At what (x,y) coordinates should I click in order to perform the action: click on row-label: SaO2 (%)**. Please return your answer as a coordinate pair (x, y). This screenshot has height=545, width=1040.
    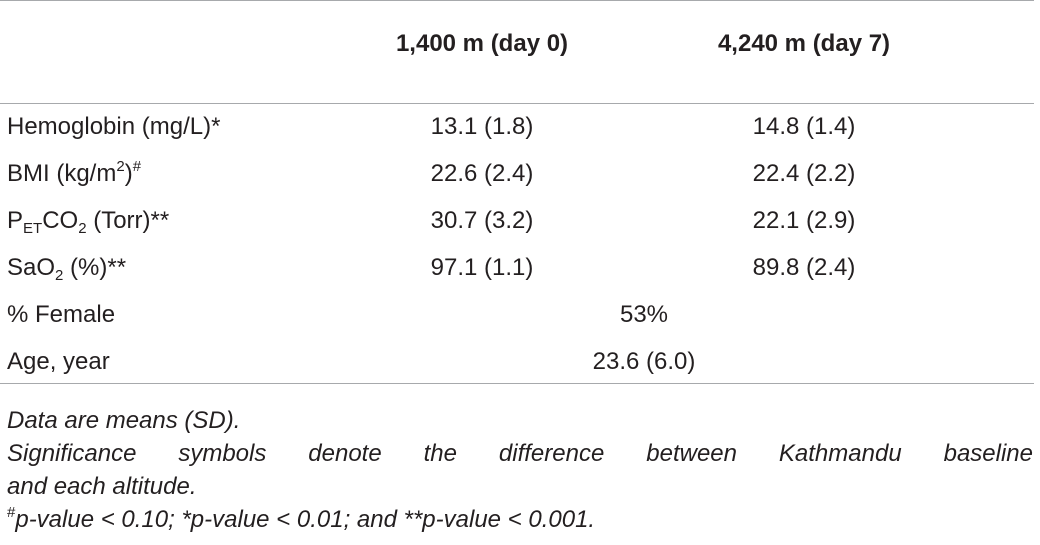
    Looking at the image, I should click on (67, 269).